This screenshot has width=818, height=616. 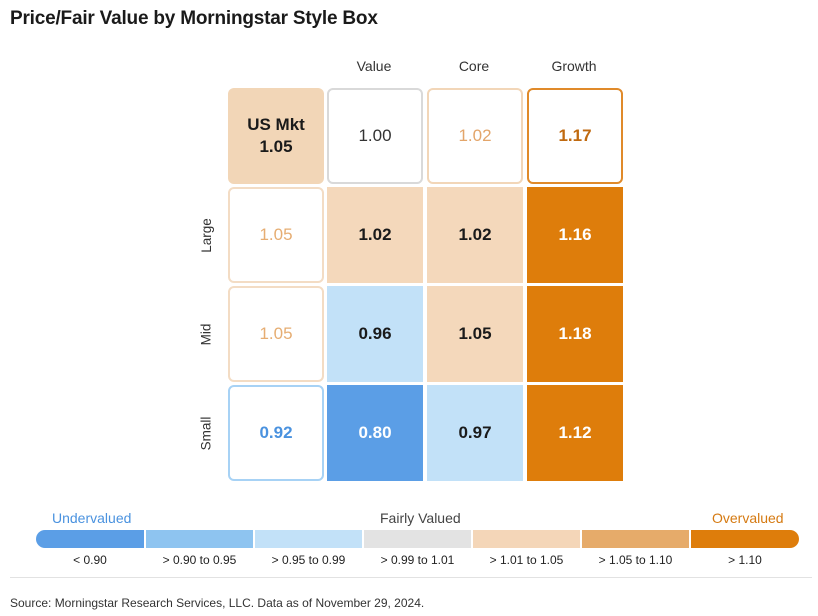 I want to click on value-total-cell: 1.00, so click(x=375, y=136).